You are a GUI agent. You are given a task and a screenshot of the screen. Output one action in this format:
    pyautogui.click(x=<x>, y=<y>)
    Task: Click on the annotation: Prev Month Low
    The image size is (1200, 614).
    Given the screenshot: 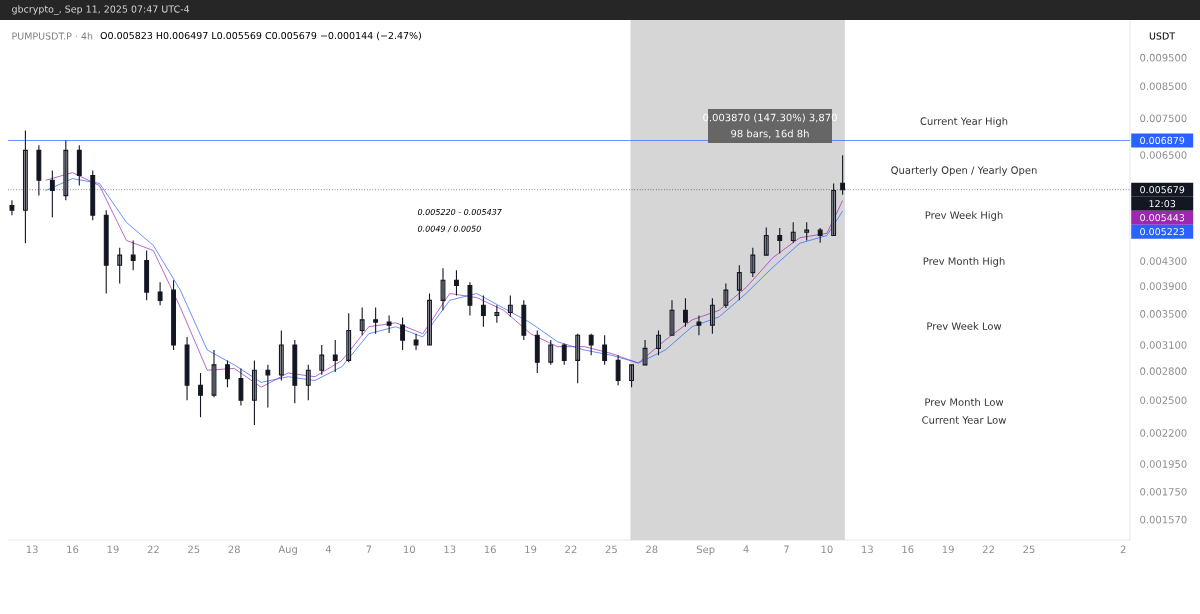 What is the action you would take?
    pyautogui.click(x=964, y=402)
    